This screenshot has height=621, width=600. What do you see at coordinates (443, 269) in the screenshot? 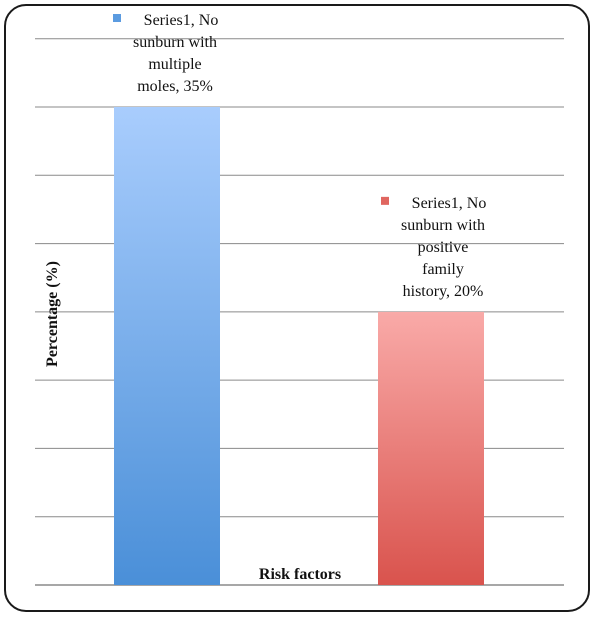
I see `data-label-line: family` at bounding box center [443, 269].